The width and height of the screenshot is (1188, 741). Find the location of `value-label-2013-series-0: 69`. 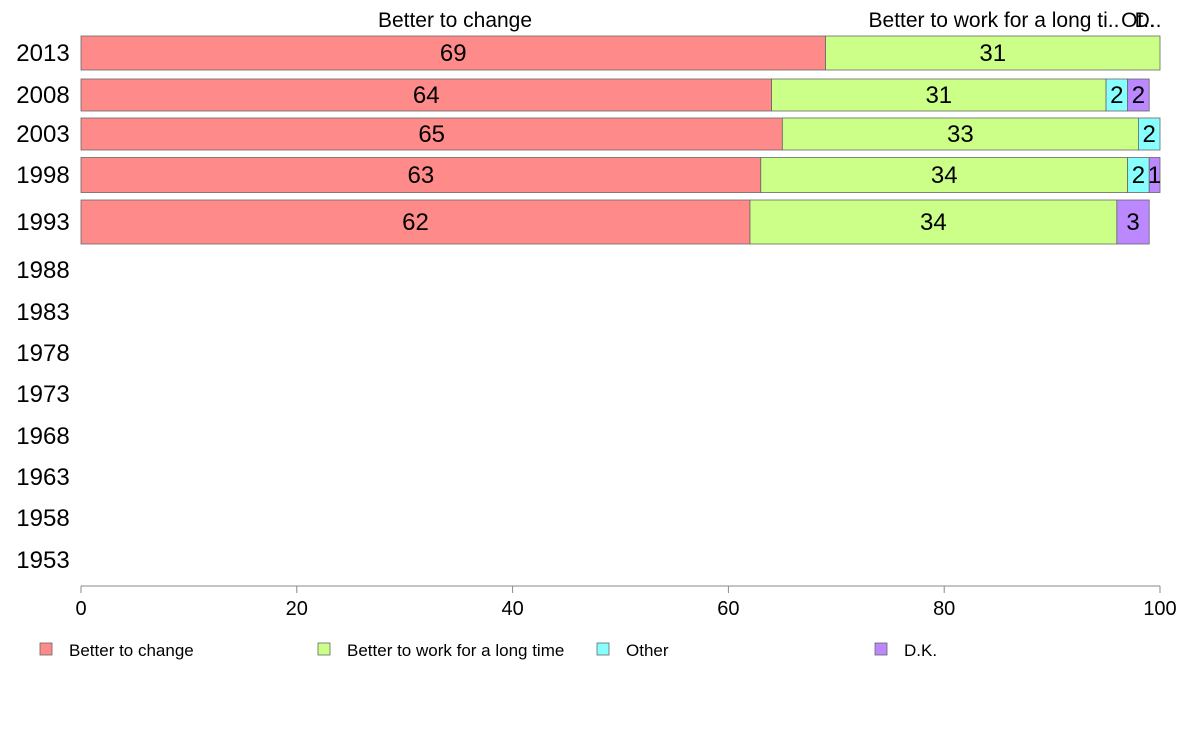

value-label-2013-series-0: 69 is located at coordinates (453, 53).